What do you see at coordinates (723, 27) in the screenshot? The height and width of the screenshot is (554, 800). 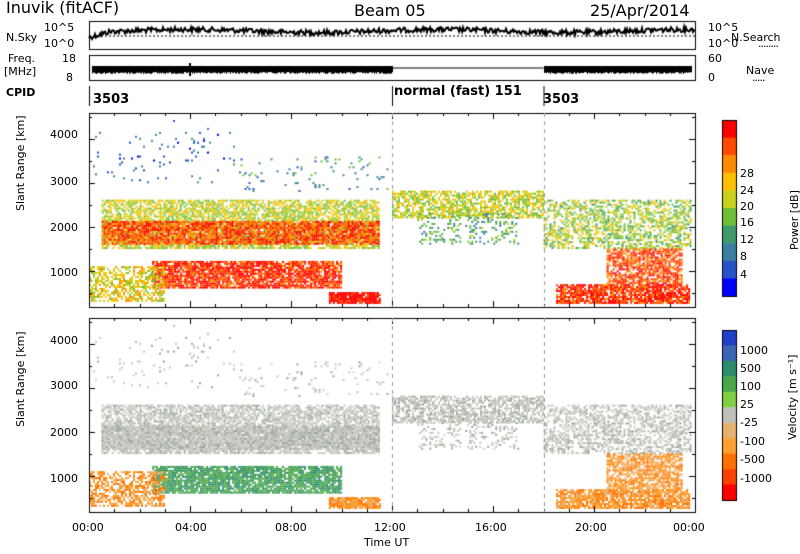 I see `noise-right-tick-top: 10^5` at bounding box center [723, 27].